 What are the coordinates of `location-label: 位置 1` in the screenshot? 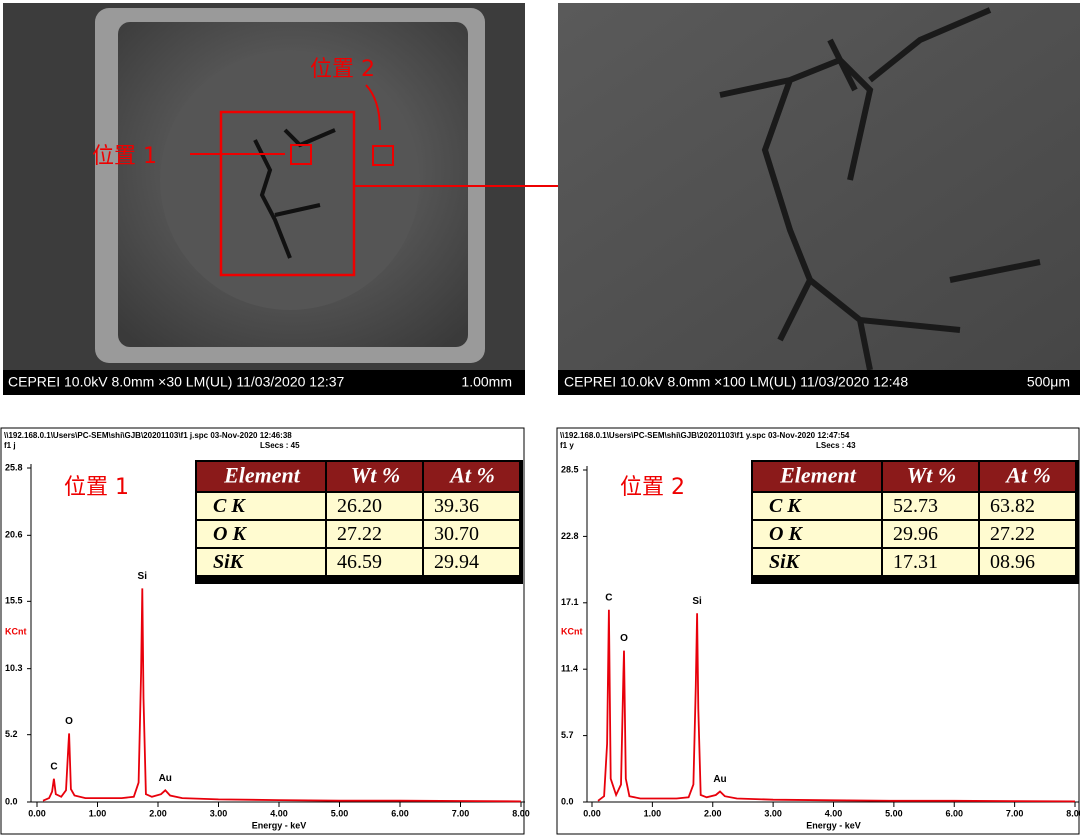 It's located at (124, 156).